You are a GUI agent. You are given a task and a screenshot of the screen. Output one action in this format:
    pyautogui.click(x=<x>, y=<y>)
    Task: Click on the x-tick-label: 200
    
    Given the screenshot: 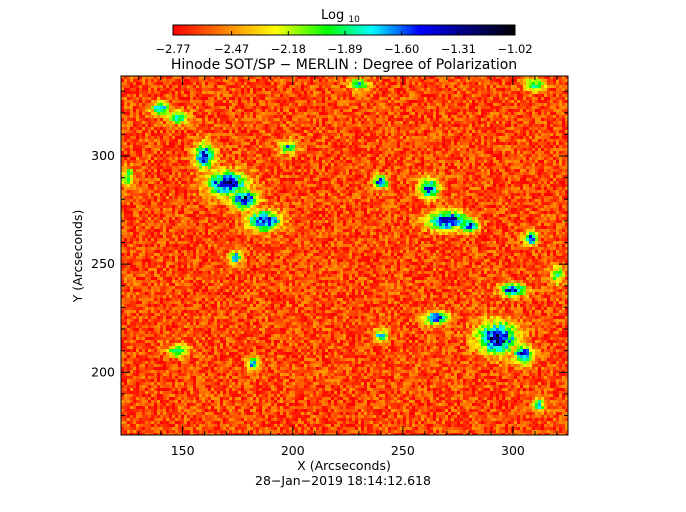 What is the action you would take?
    pyautogui.click(x=293, y=450)
    